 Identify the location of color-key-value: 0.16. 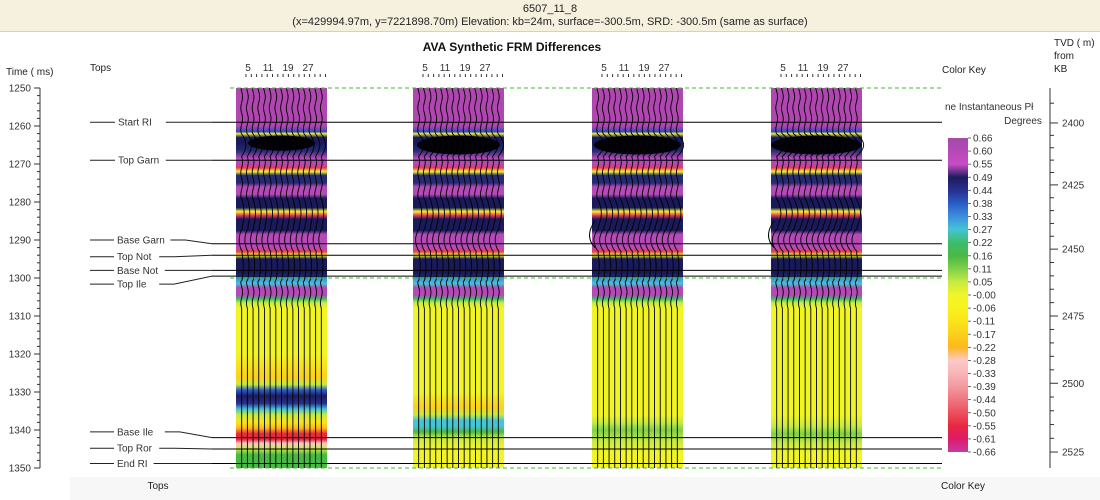
(983, 256).